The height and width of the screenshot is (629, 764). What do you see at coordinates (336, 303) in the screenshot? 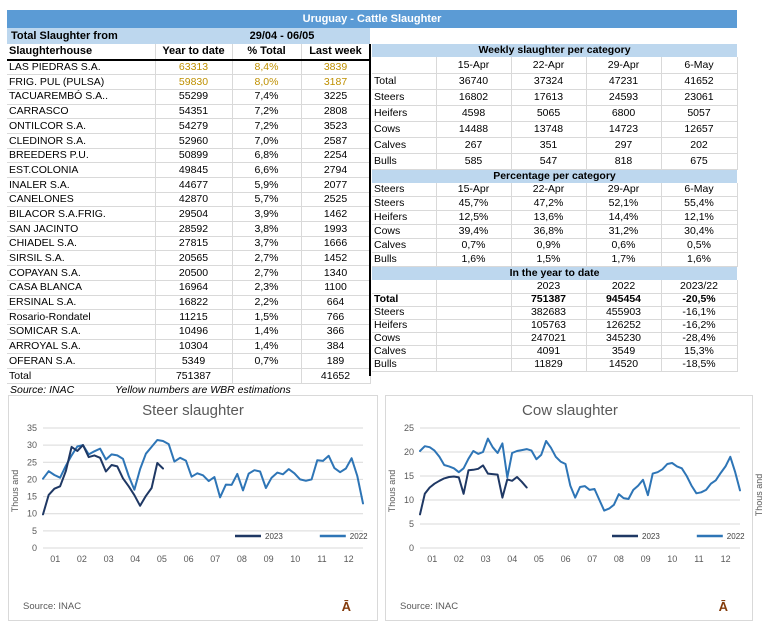
I see `value-cell: 664` at bounding box center [336, 303].